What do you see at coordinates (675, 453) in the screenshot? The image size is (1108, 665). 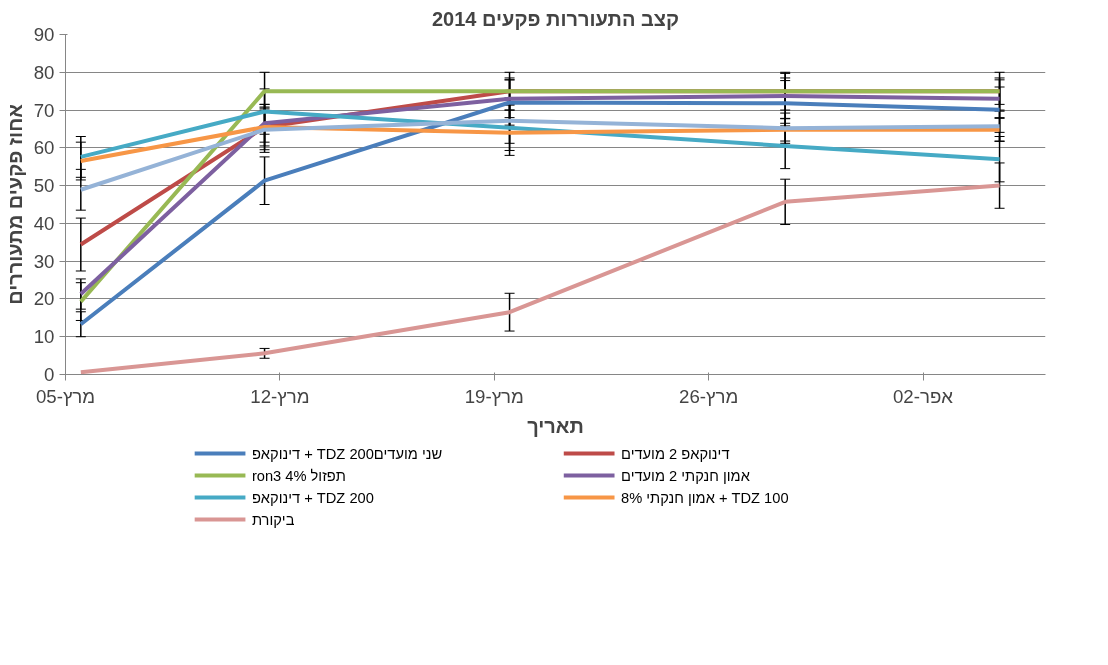 I see `legend-label: דינוקאפ 2 מועדים` at bounding box center [675, 453].